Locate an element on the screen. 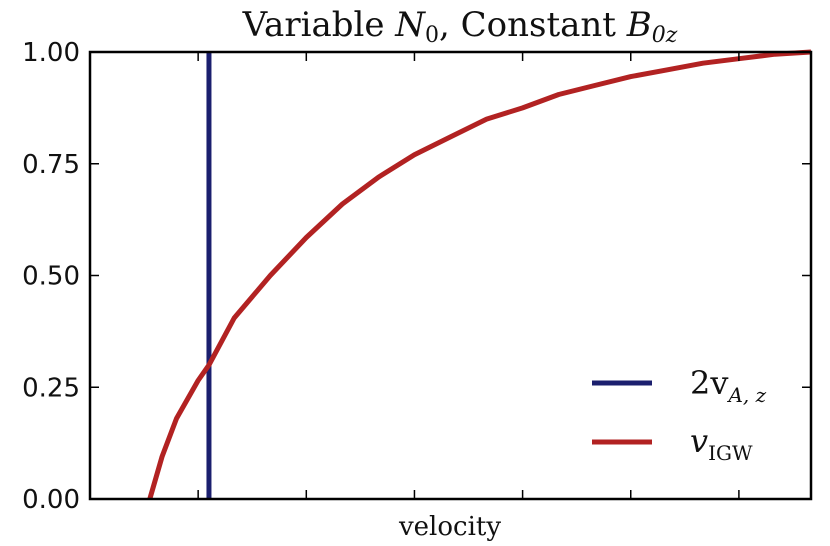 The height and width of the screenshot is (546, 830). legend: 2vA, z vIGW is located at coordinates (679, 414).